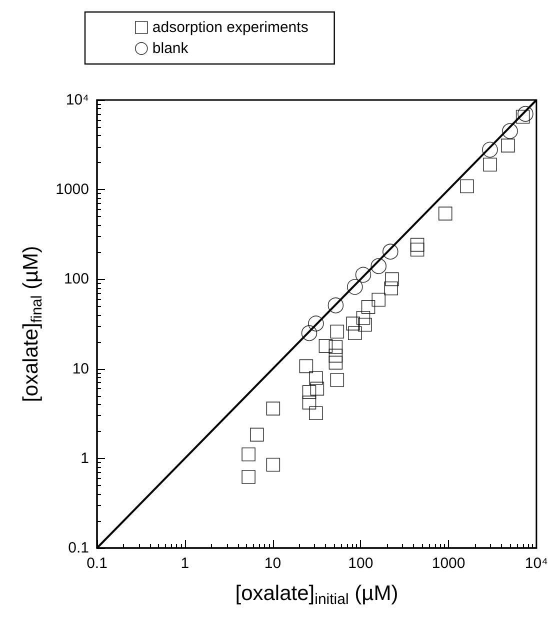  Describe the element at coordinates (449, 563) in the screenshot. I see `x-tick-label: 1000` at that location.